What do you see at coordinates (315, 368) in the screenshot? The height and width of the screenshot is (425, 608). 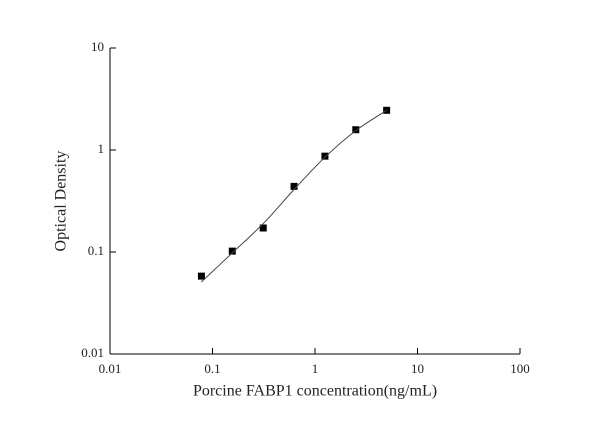 I see `x-tick-label: 1` at bounding box center [315, 368].